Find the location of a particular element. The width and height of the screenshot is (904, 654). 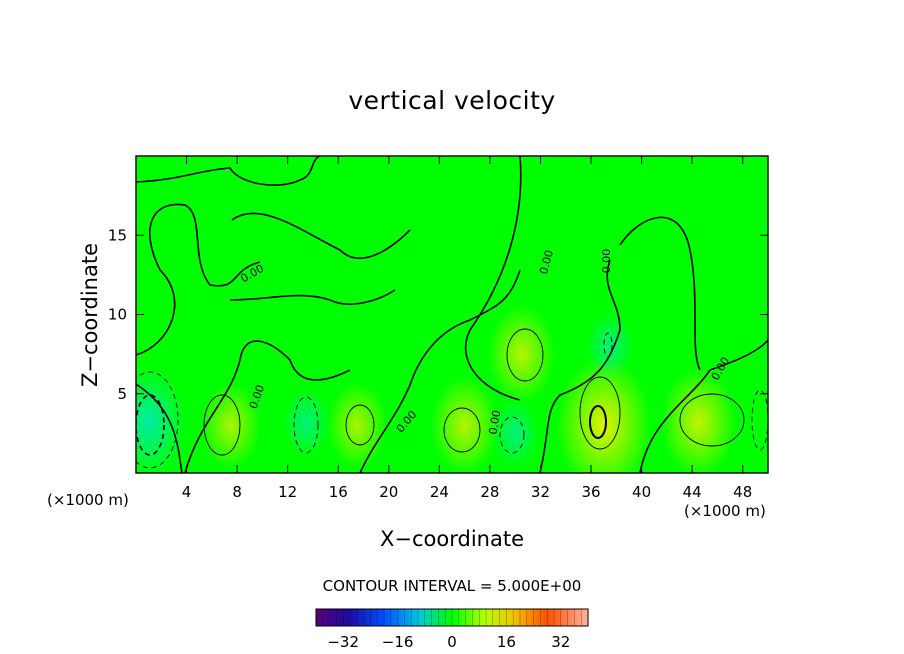

x-tick-label: 12 is located at coordinates (287, 492).